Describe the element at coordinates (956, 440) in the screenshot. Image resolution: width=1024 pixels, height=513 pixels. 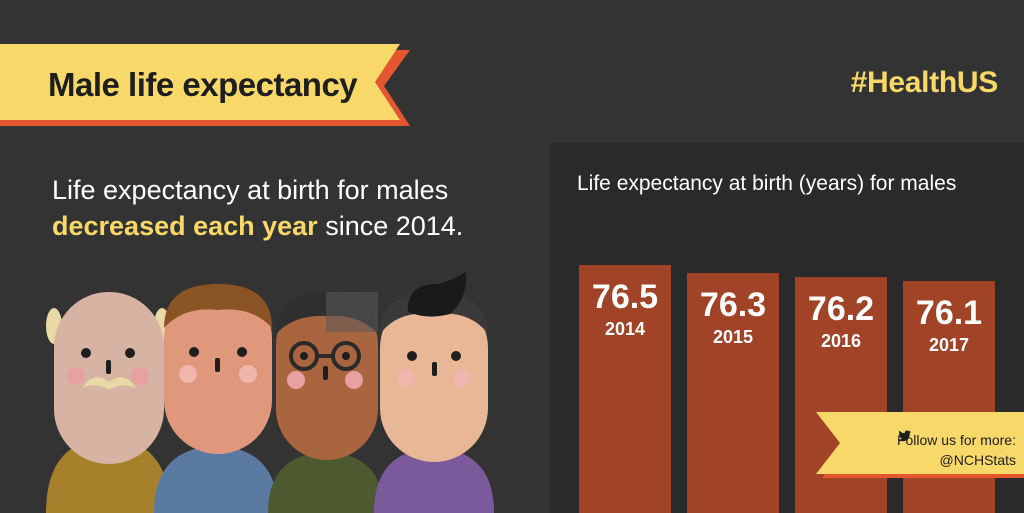
I see `follow-label: Follow us for more:` at that location.